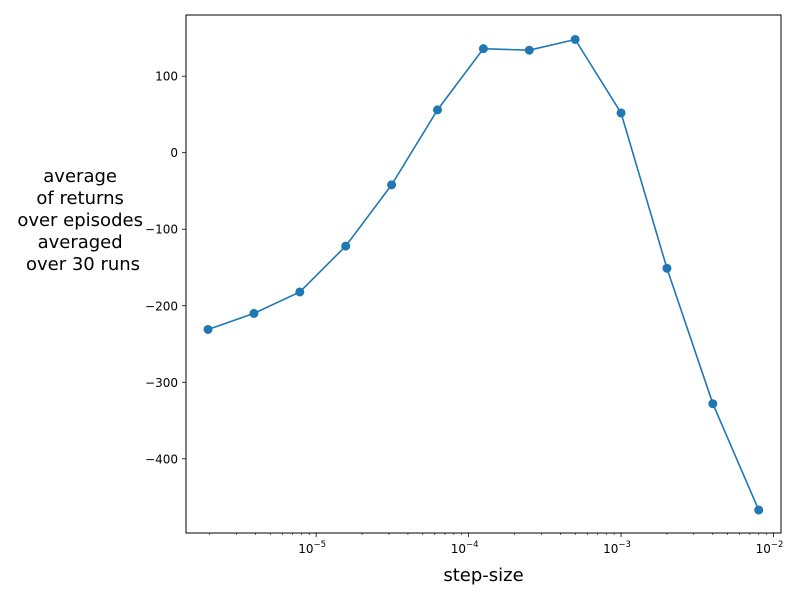 Image resolution: width=800 pixels, height=600 pixels. Describe the element at coordinates (80, 198) in the screenshot. I see `y-axis-label-line: of returns` at that location.